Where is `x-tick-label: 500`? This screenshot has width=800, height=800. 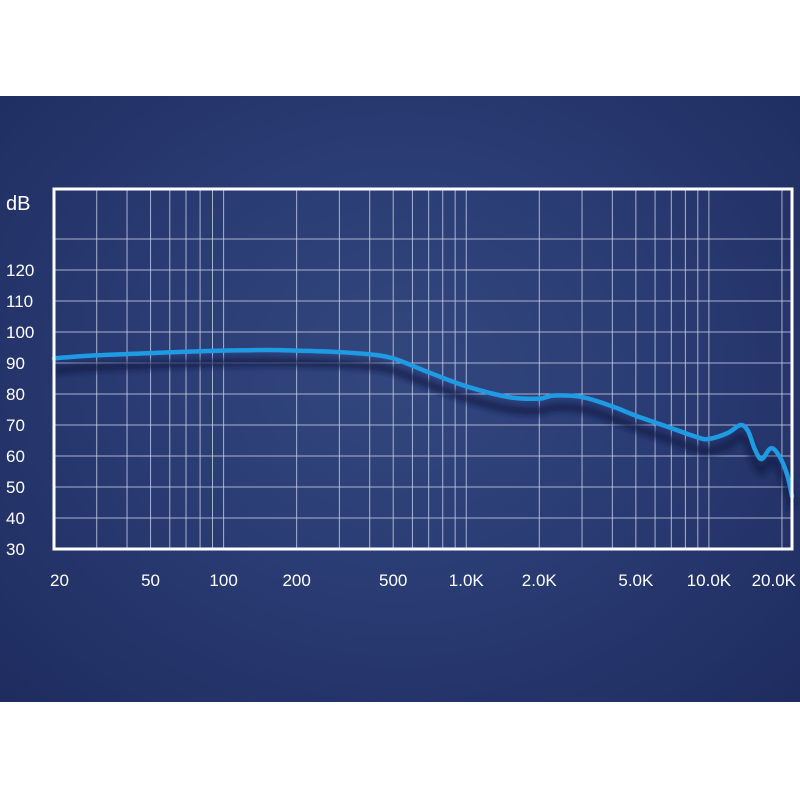
x-tick-label: 500 is located at coordinates (393, 580).